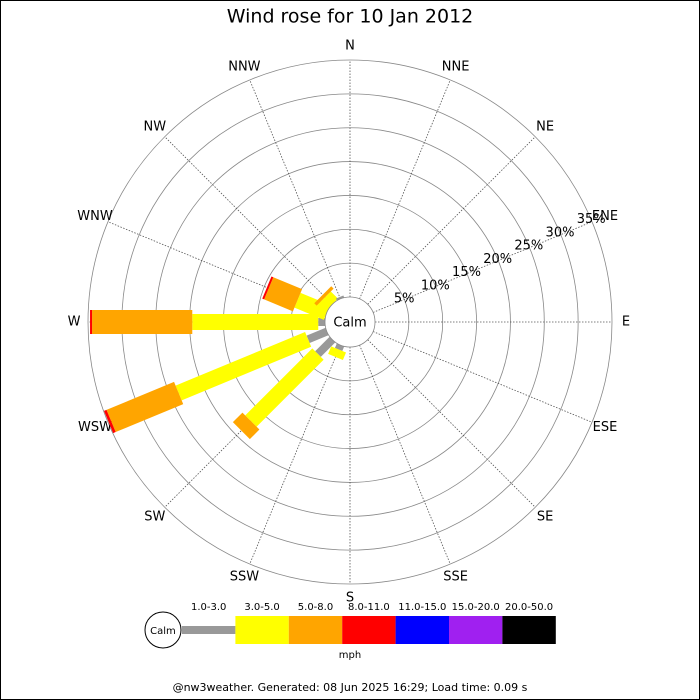 The image size is (700, 700). Describe the element at coordinates (528, 246) in the screenshot. I see `ring-label: 25%` at that location.